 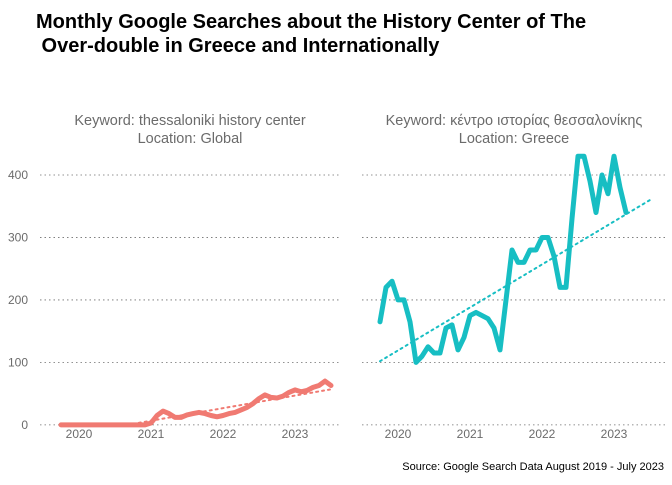 I want to click on y-tick-label: 0, so click(x=24, y=425).